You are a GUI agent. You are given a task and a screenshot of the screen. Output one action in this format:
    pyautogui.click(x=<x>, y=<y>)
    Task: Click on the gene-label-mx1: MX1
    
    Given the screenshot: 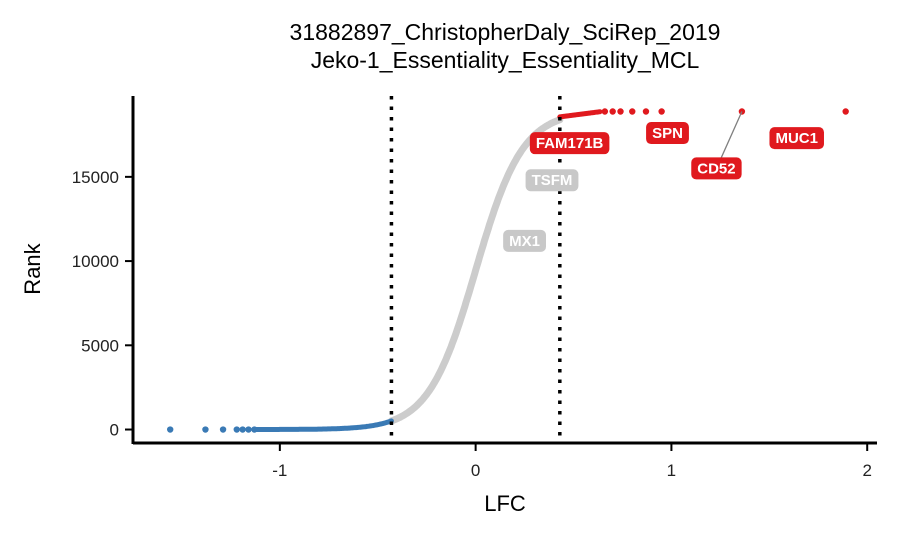 What is the action you would take?
    pyautogui.click(x=525, y=240)
    